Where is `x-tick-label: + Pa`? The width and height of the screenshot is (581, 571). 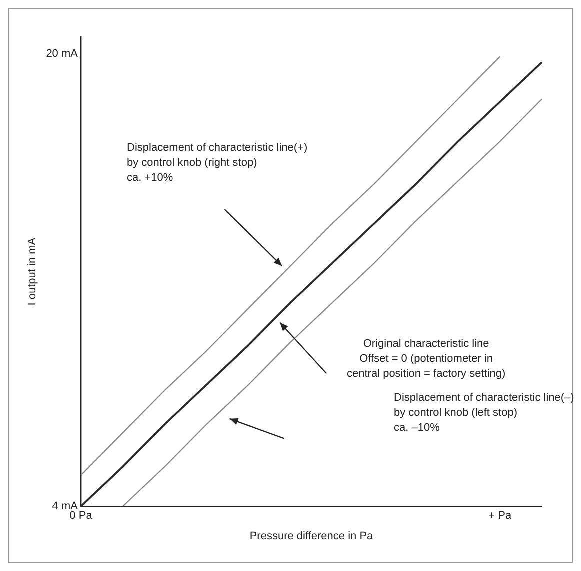
x-tick-label: + Pa is located at coordinates (500, 516).